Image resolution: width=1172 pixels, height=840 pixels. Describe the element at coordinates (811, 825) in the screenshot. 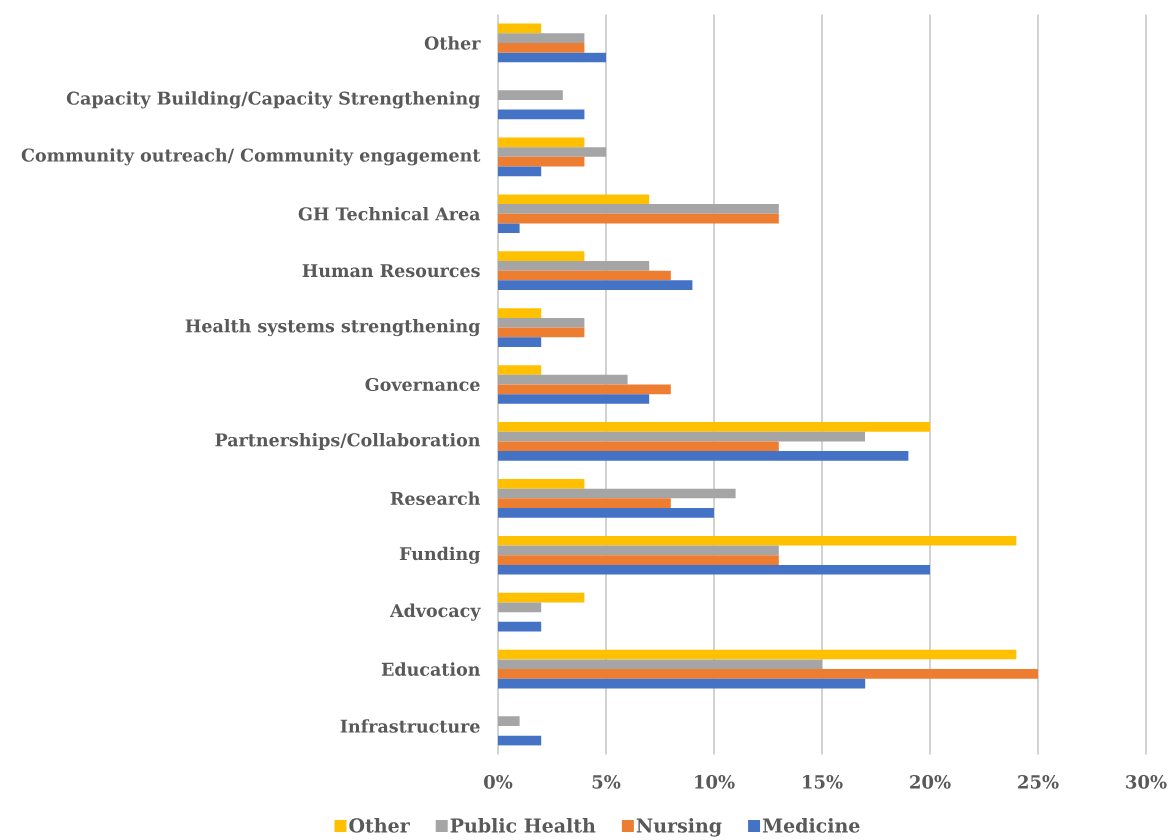

I see `legend-label: Medicine` at that location.